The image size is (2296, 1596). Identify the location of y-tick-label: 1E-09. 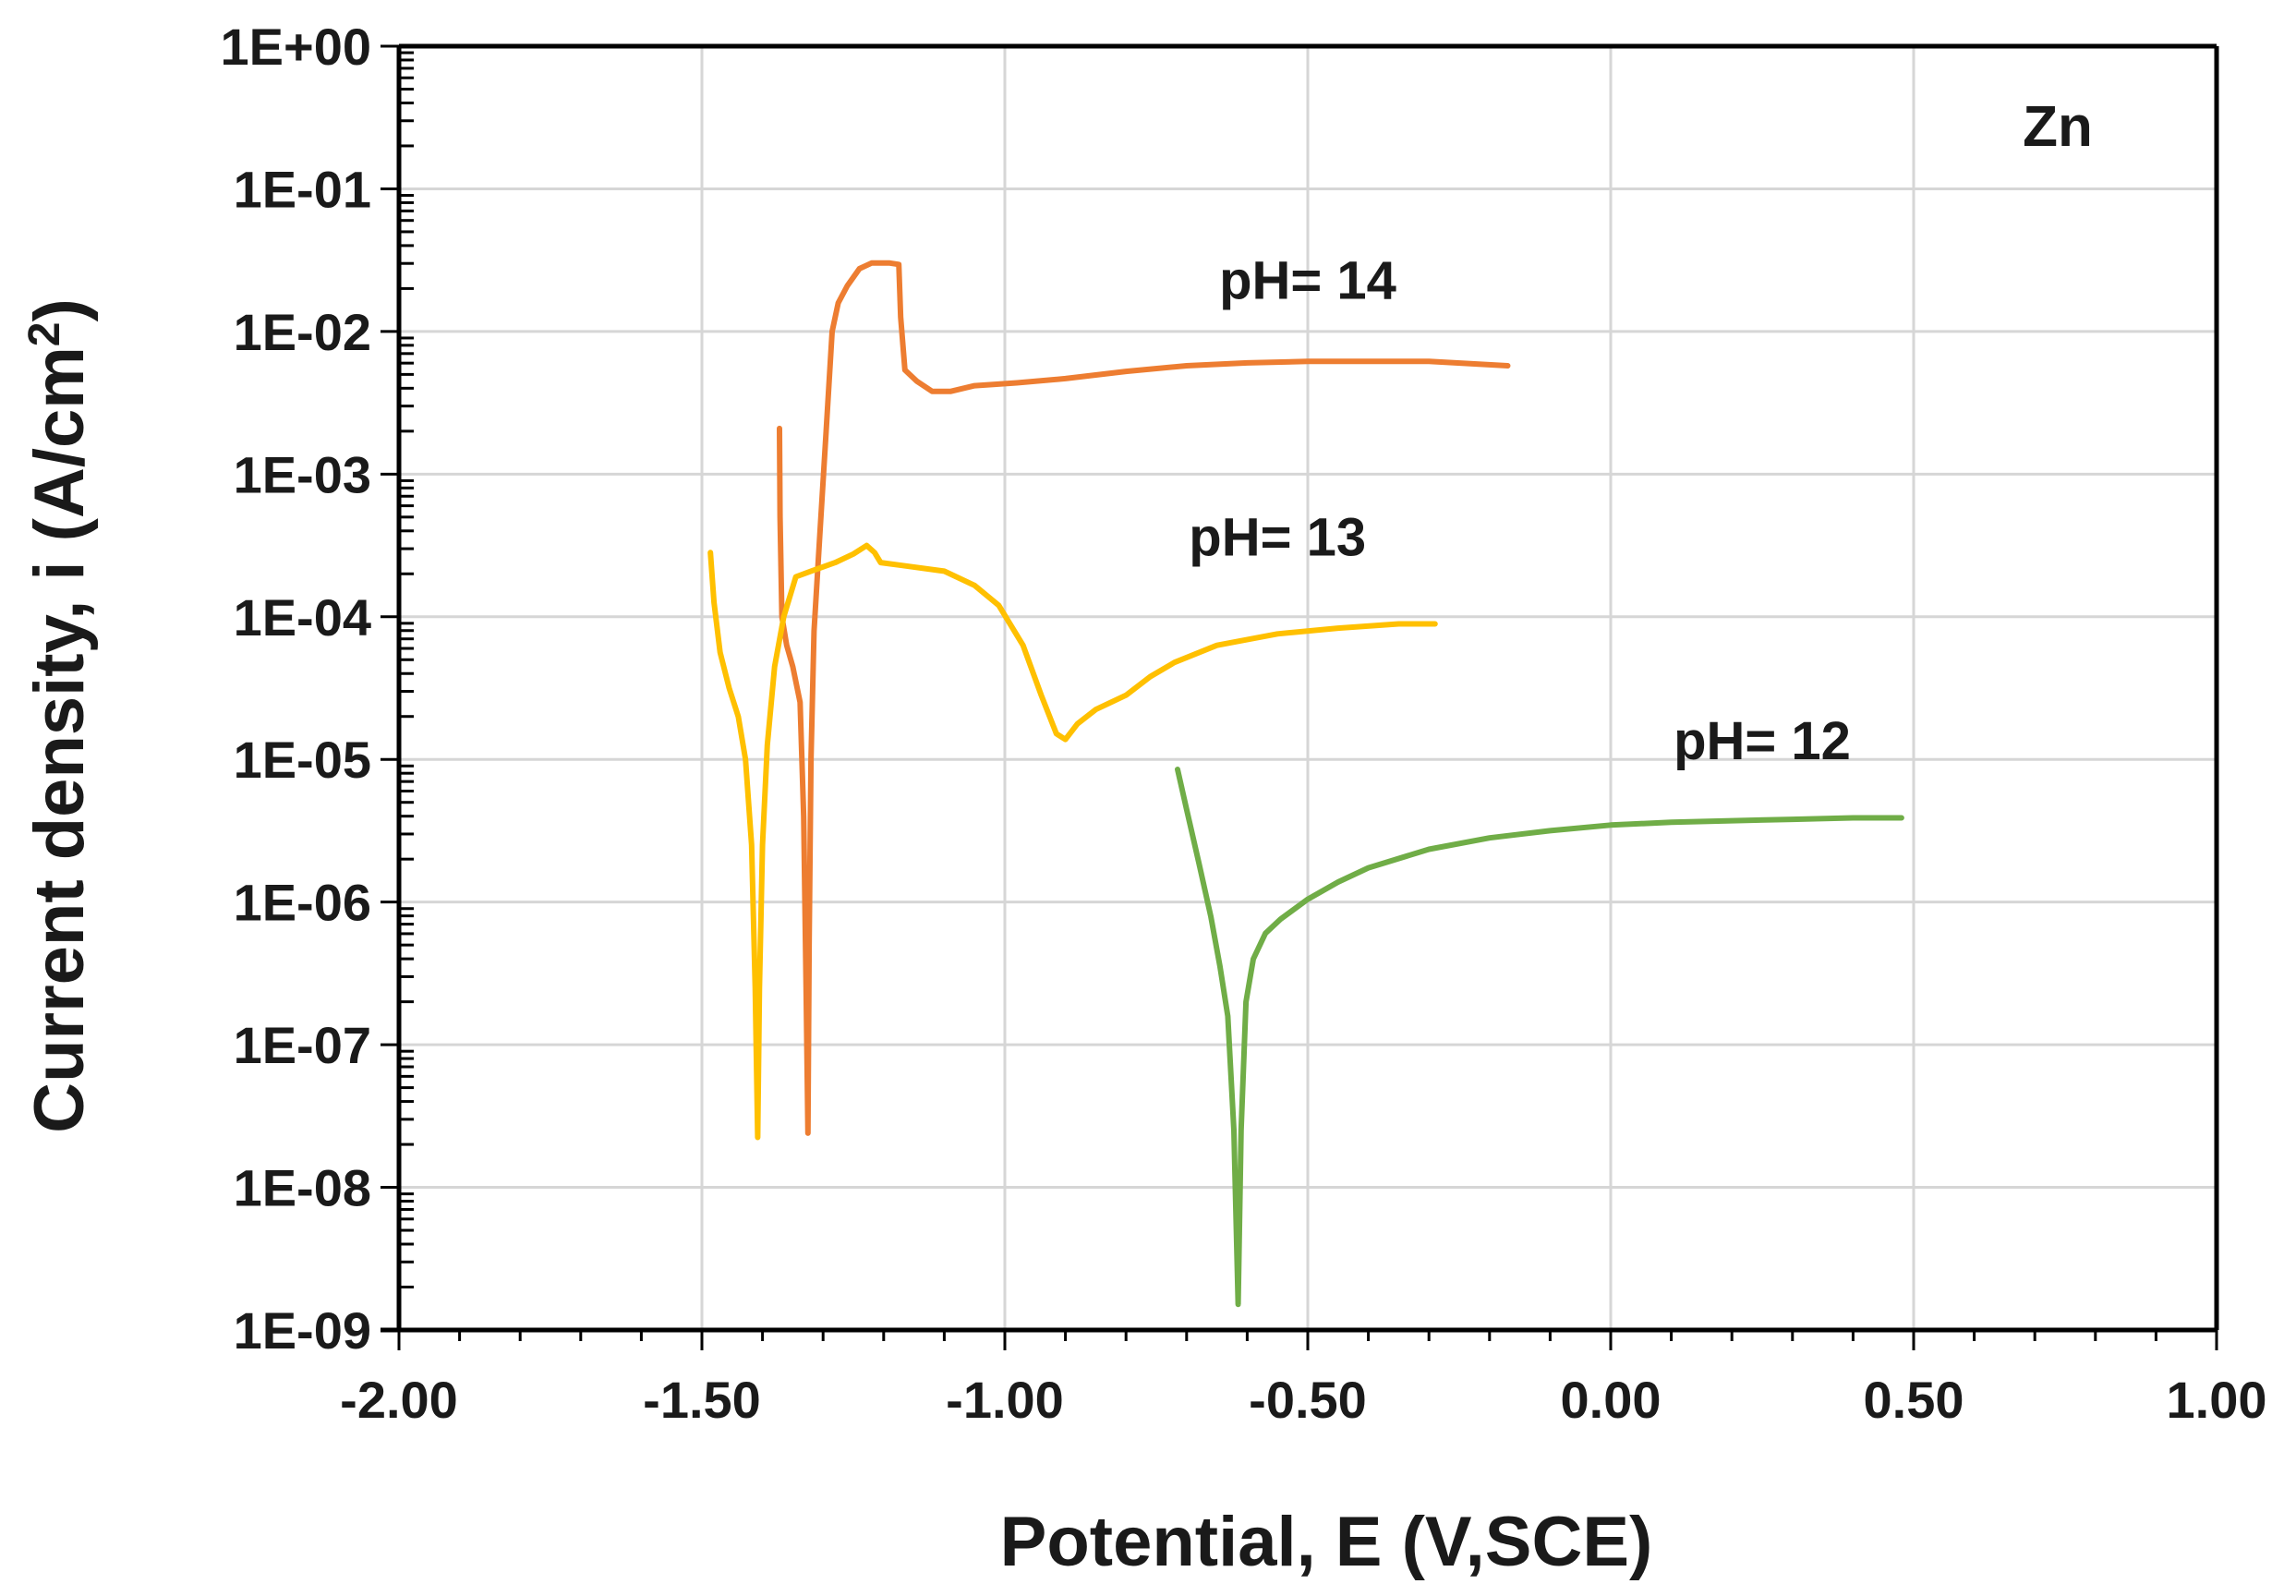
(302, 1330).